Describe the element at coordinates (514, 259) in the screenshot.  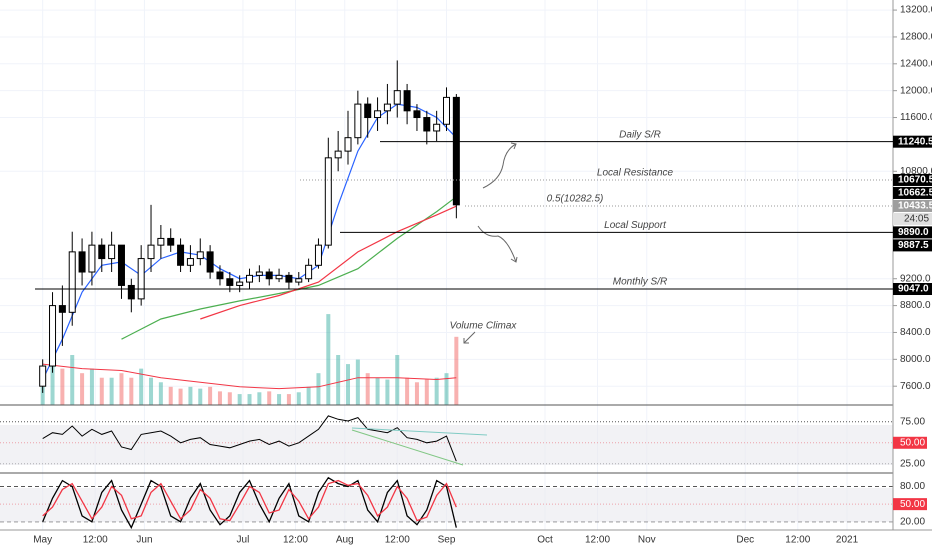
I see `arrow-head` at that location.